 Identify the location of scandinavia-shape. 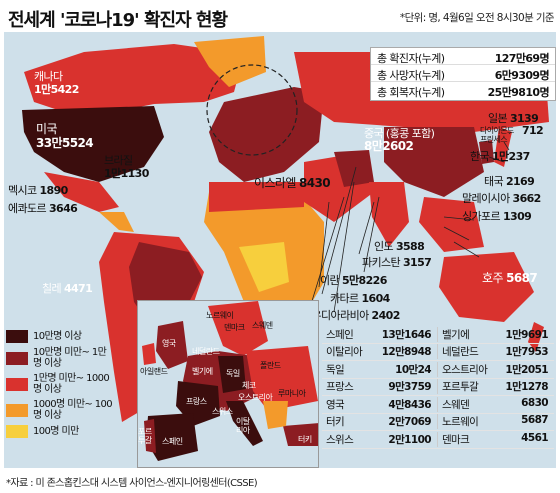
(238, 328).